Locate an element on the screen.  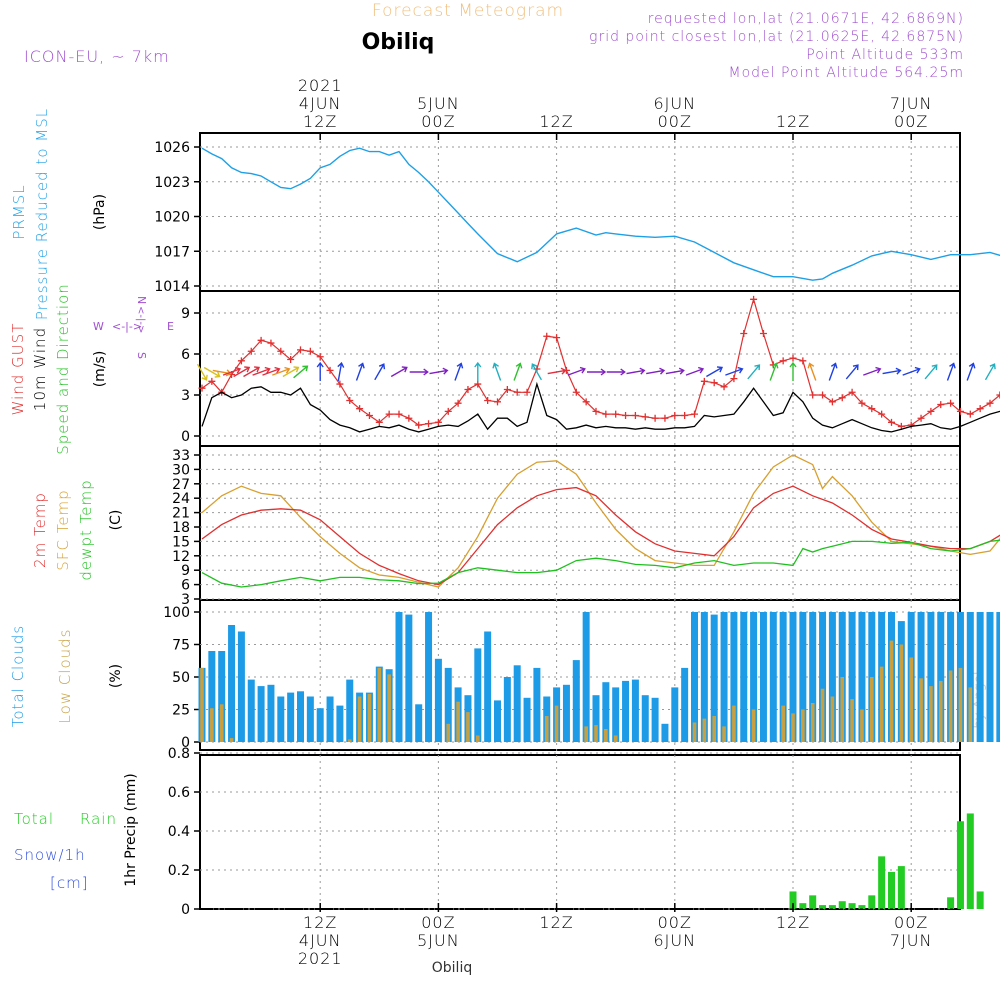
top-time-label: 12Z is located at coordinates (793, 121).